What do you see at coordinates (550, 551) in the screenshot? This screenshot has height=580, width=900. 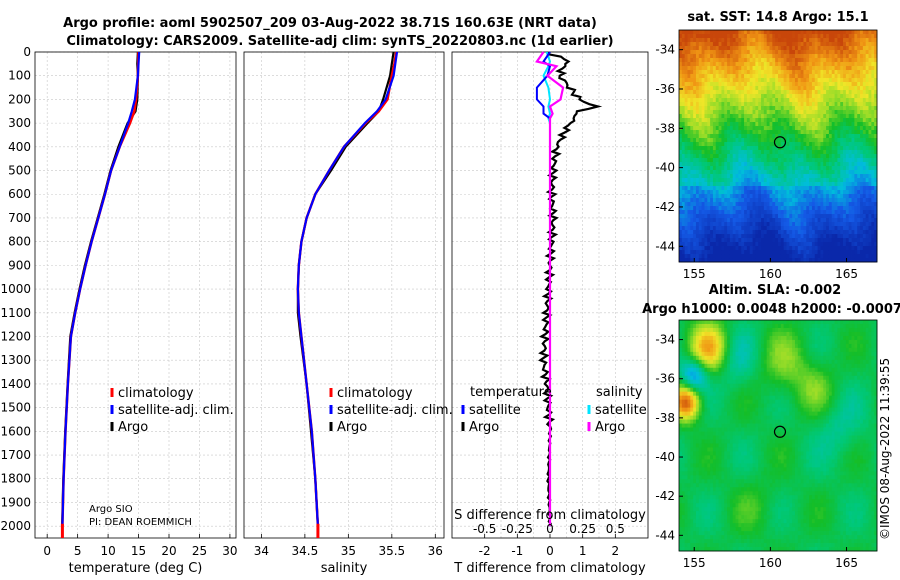 I see `xtick-label: 0` at bounding box center [550, 551].